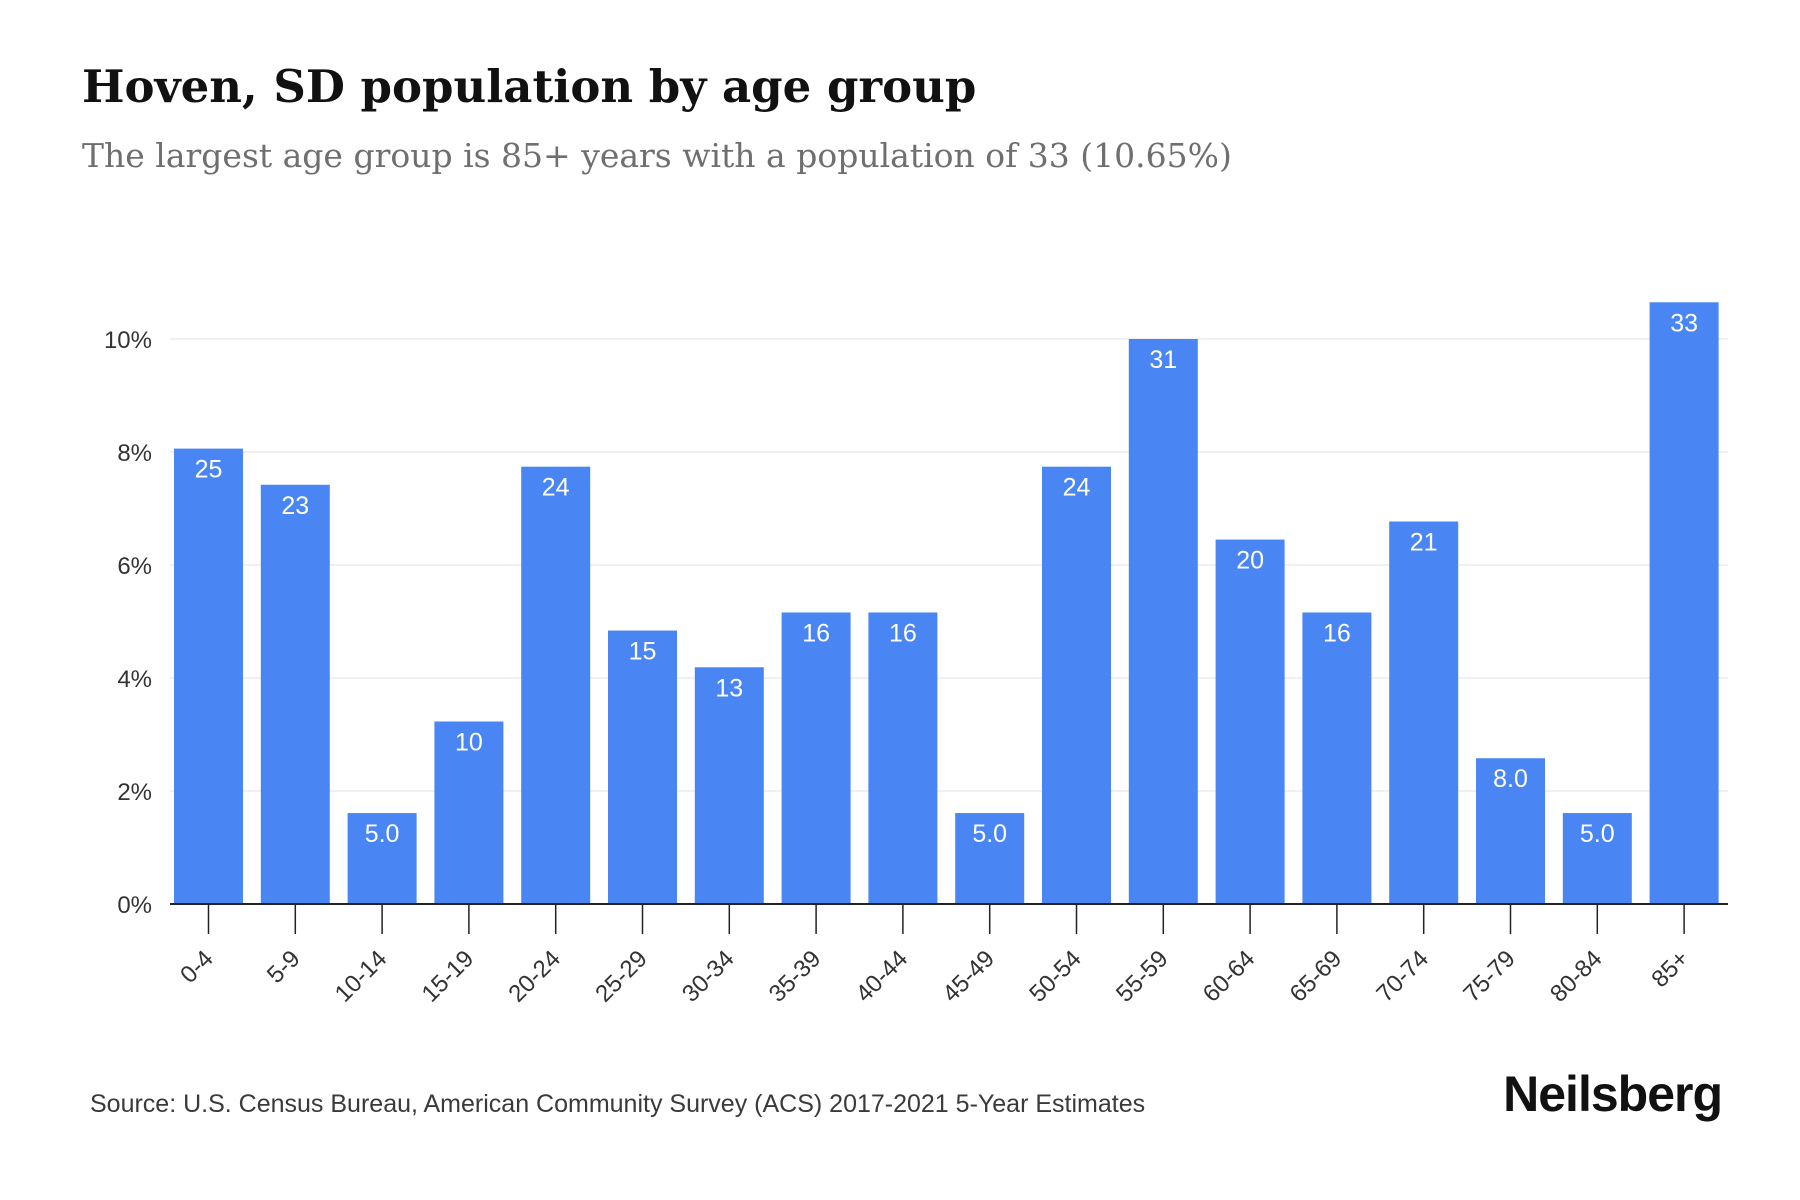 The image size is (1800, 1200). I want to click on data-label: 13, so click(729, 688).